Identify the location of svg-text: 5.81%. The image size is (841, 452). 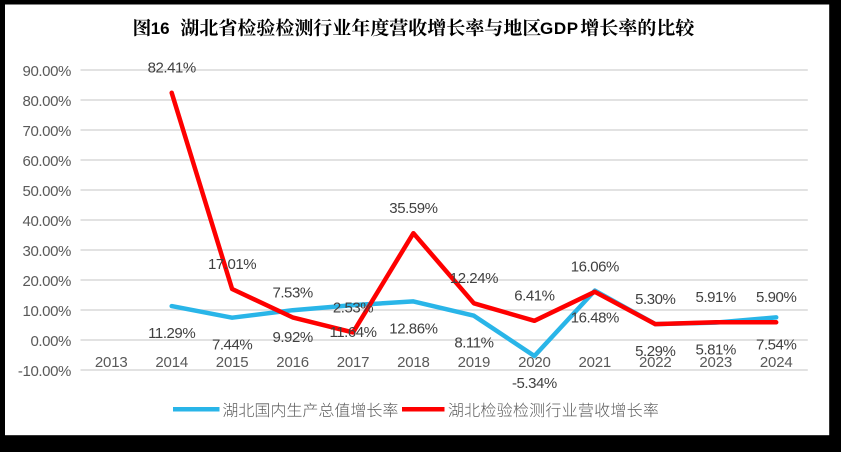
(716, 350).